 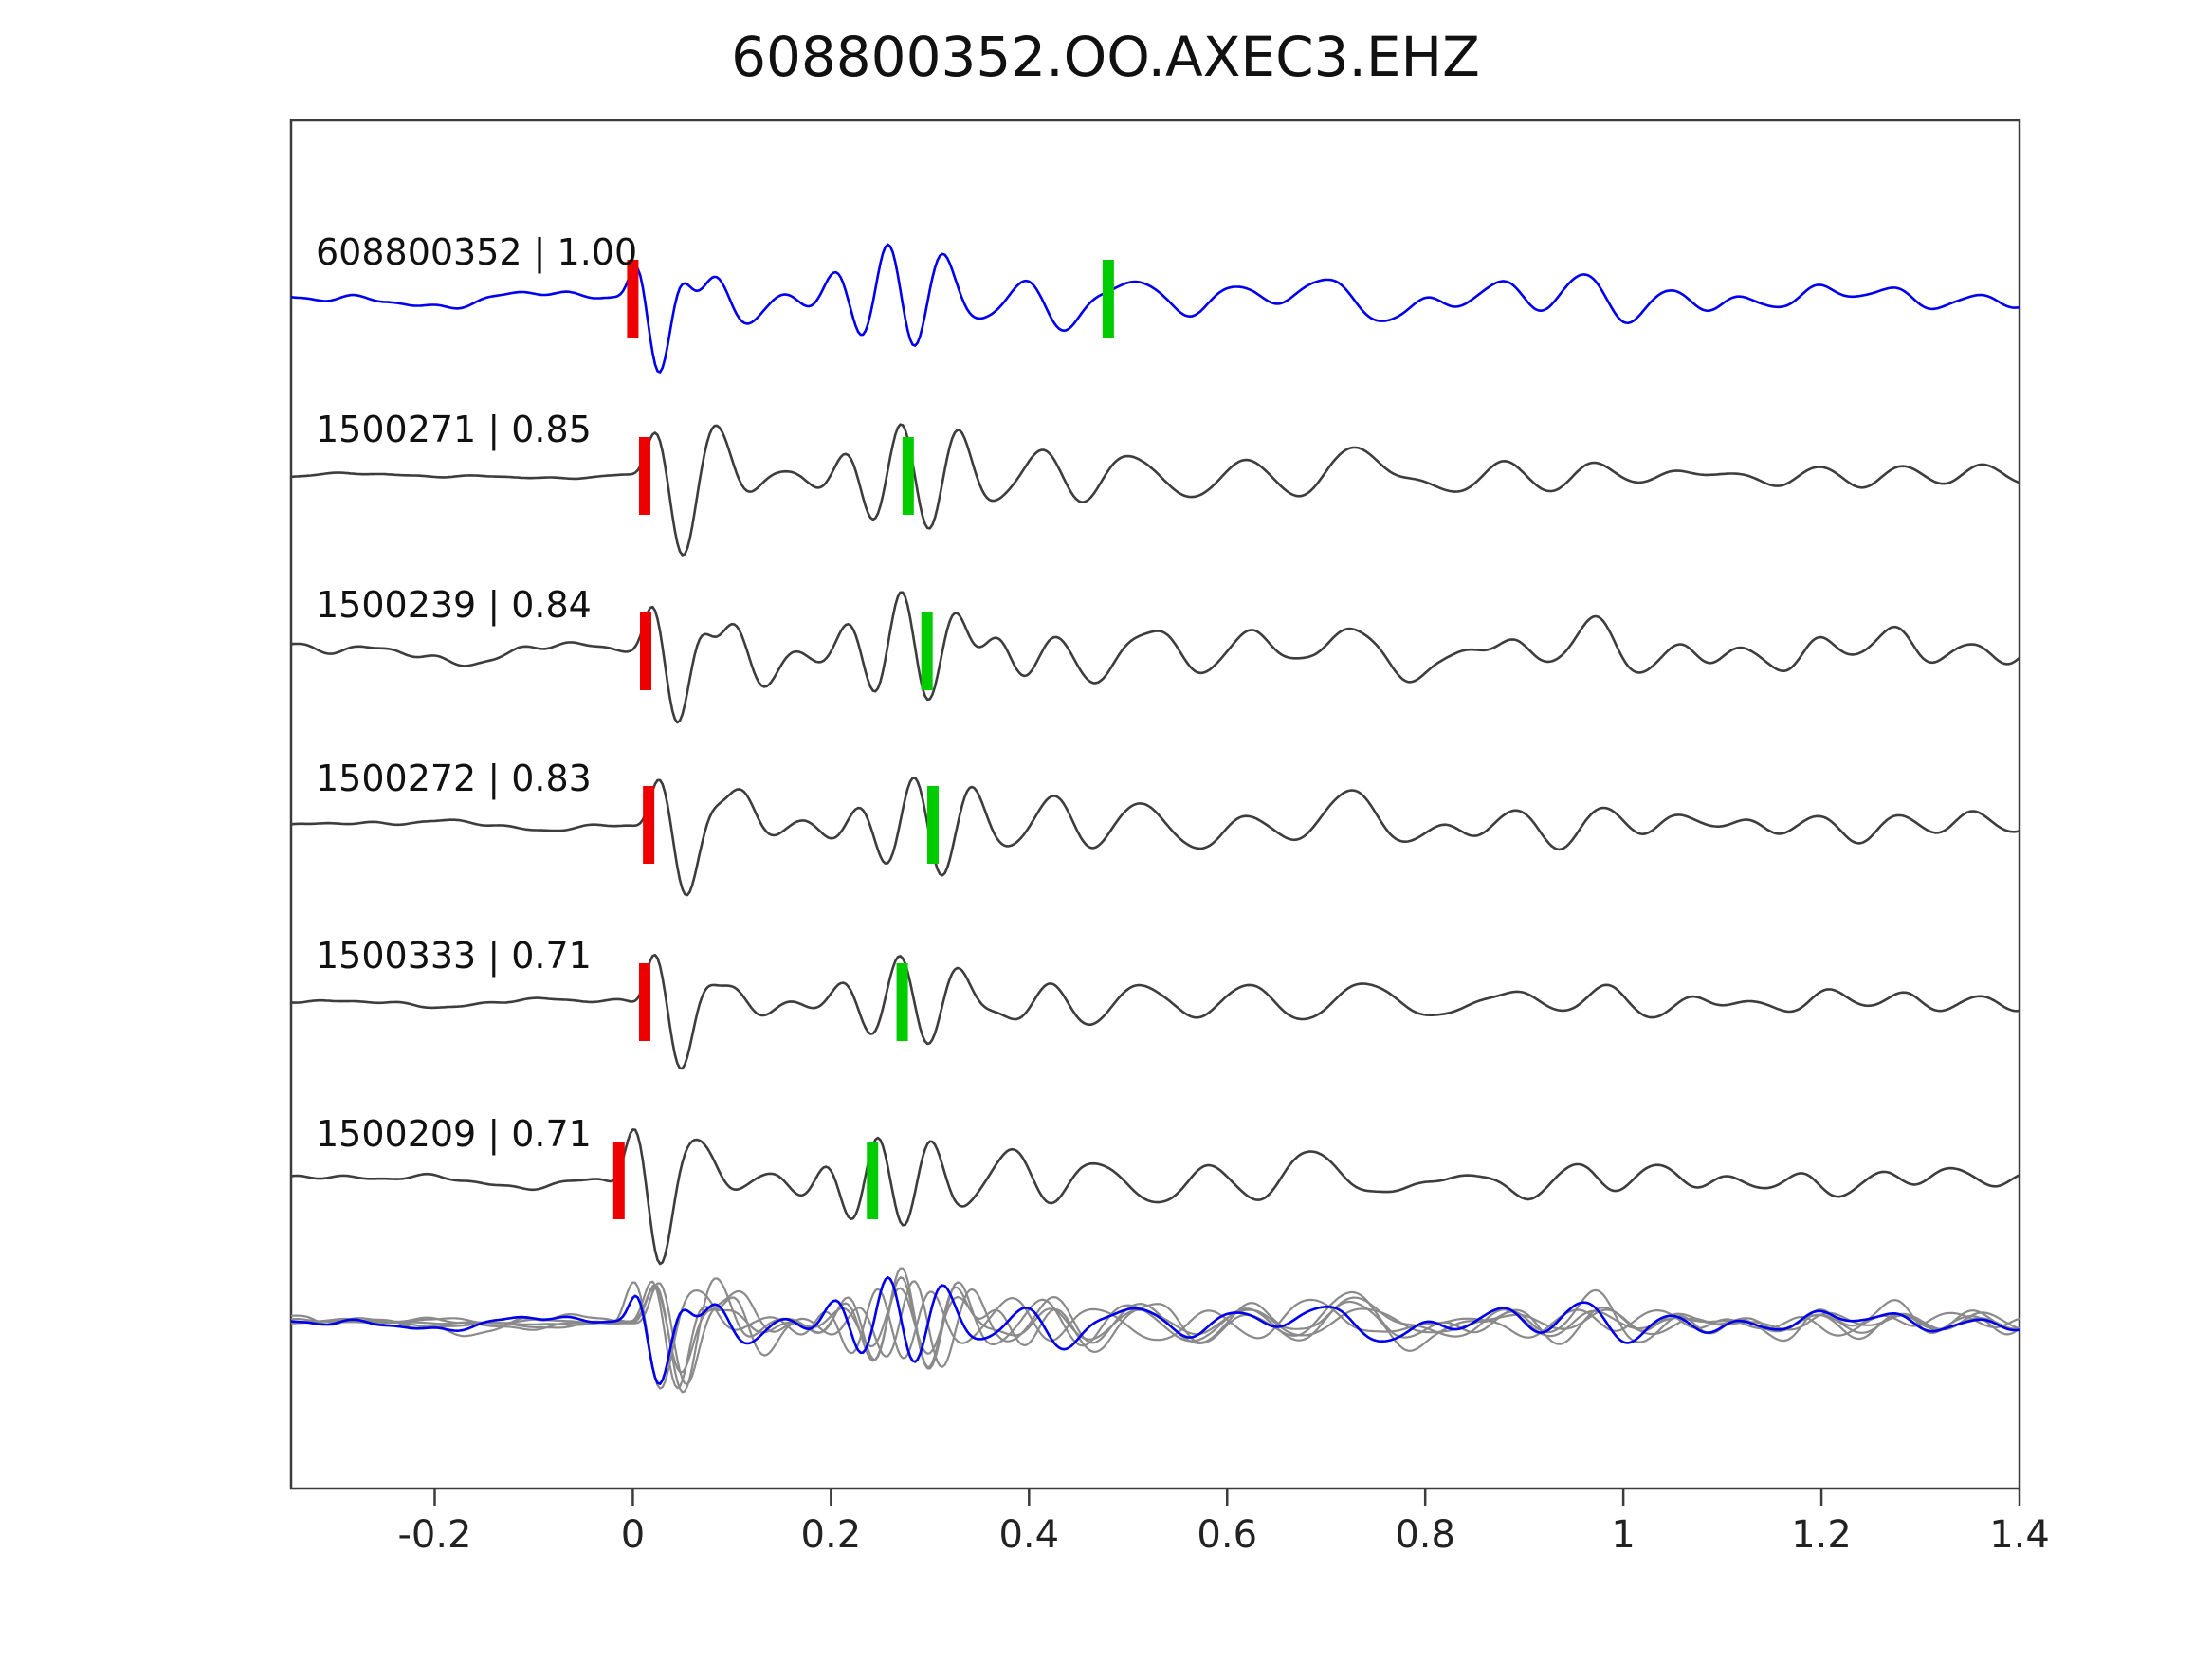 What do you see at coordinates (1227, 1535) in the screenshot?
I see `x-tick-label: 0.6` at bounding box center [1227, 1535].